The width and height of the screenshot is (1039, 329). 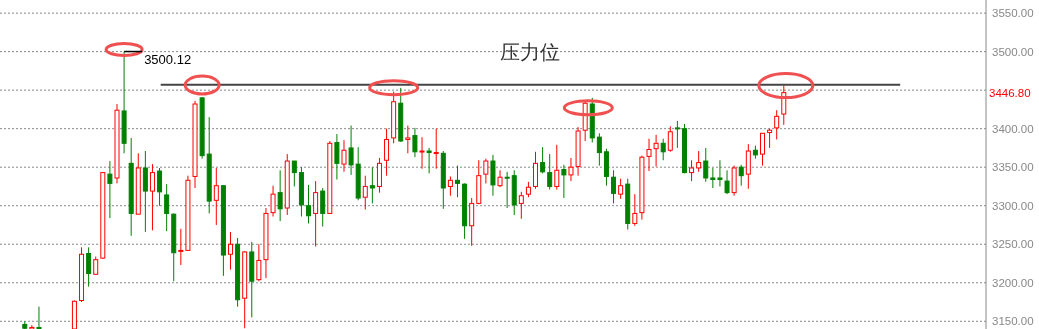 What do you see at coordinates (1013, 244) in the screenshot?
I see `y-tick-label: 3250.00` at bounding box center [1013, 244].